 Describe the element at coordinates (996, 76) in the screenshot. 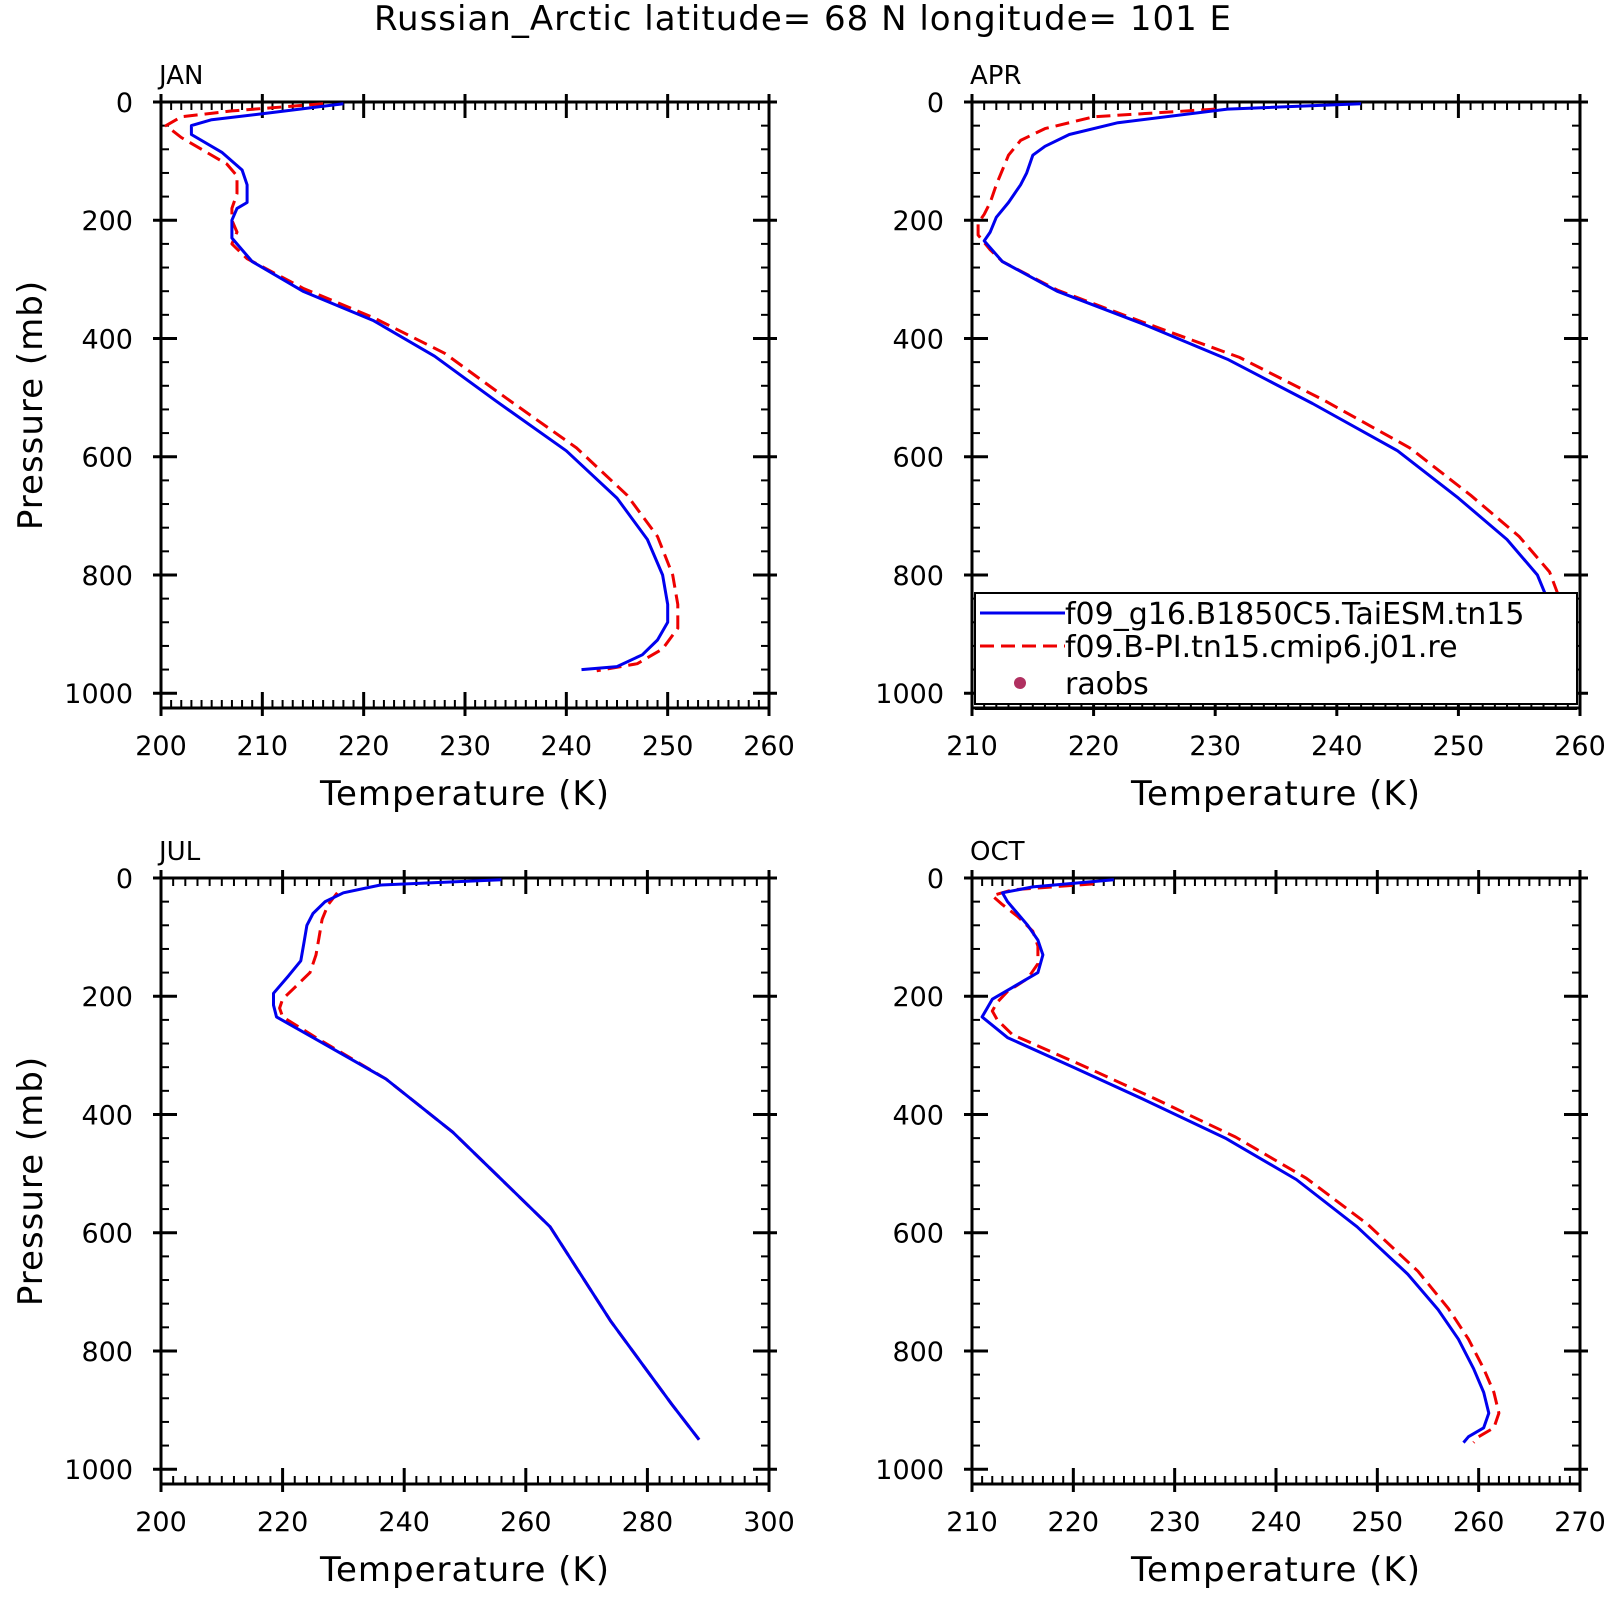

I see `panel-title: APR` at that location.